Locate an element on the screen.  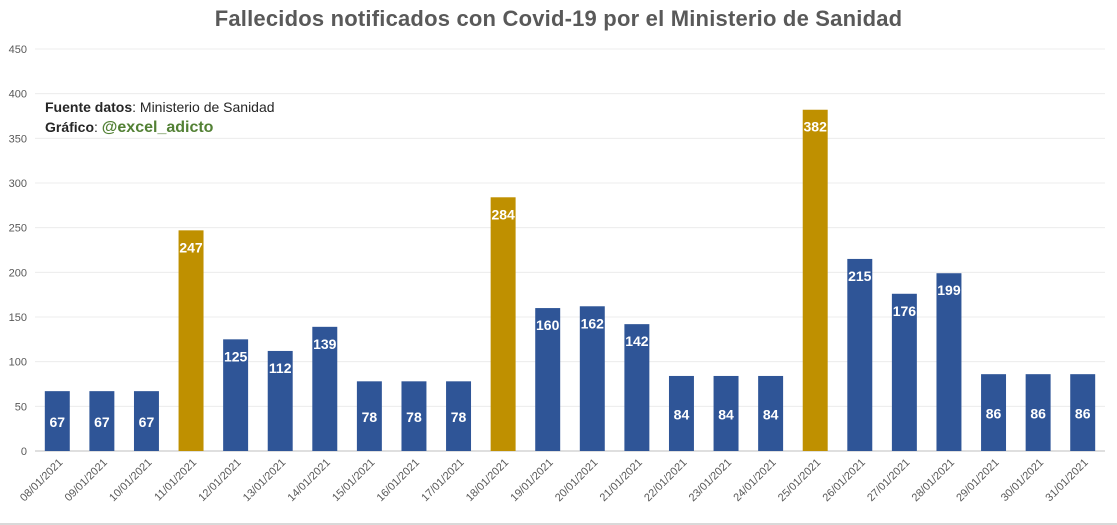
y-tick-label: 250 is located at coordinates (18, 229).